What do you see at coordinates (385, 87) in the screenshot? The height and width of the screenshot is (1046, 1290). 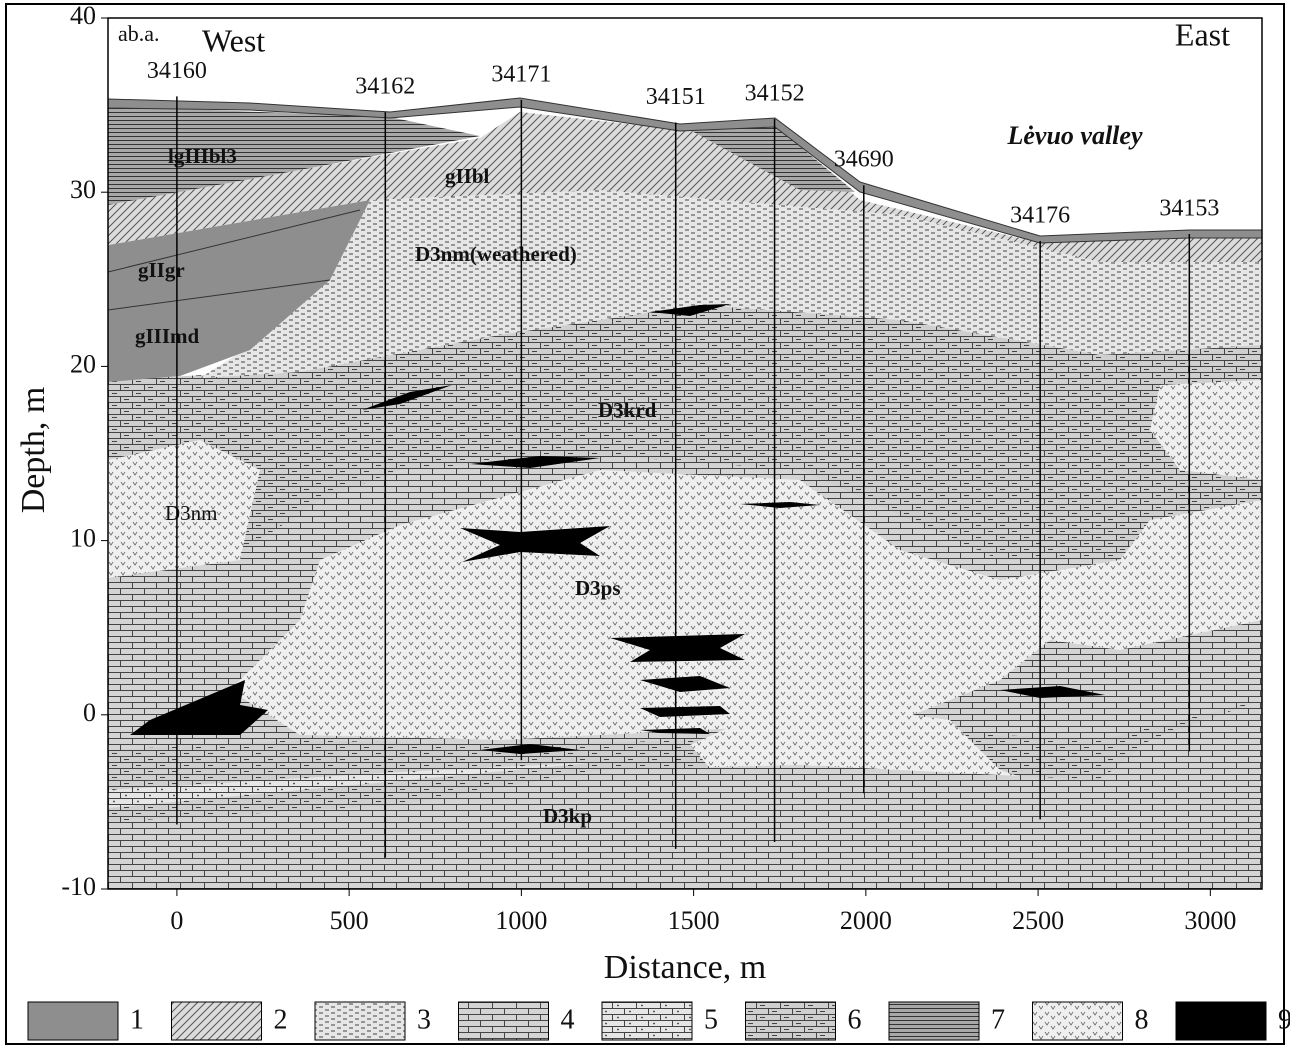 I see `borehole-label: 34162` at bounding box center [385, 87].